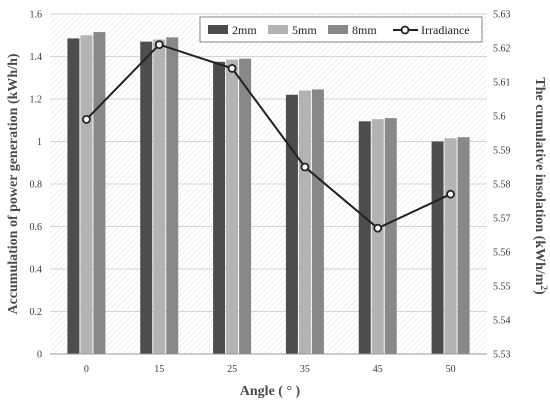 This screenshot has height=404, width=550. I want to click on y2-tick-label: 5.55, so click(502, 287).